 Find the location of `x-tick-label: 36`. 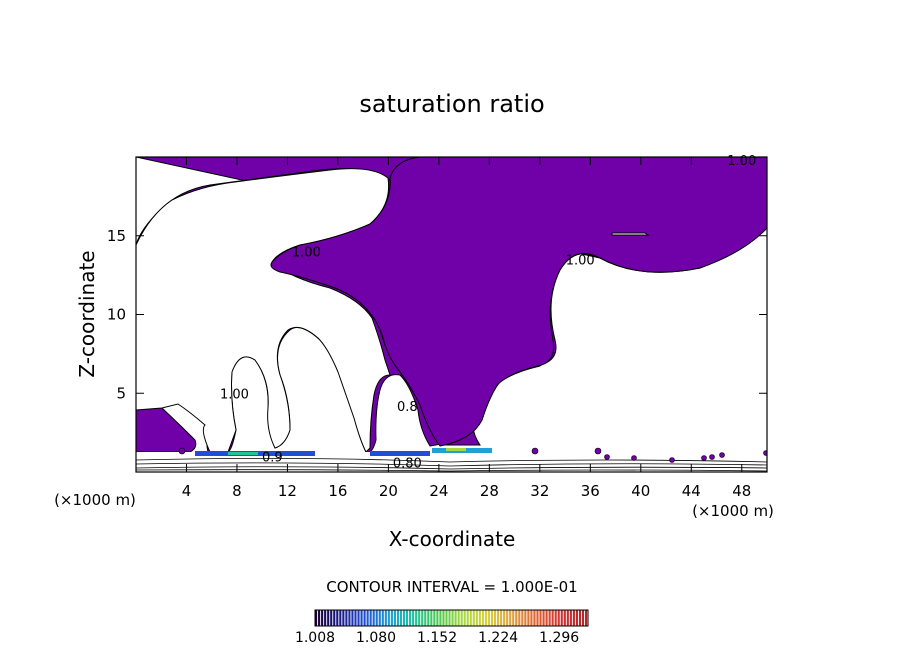

x-tick-label: 36 is located at coordinates (590, 491).